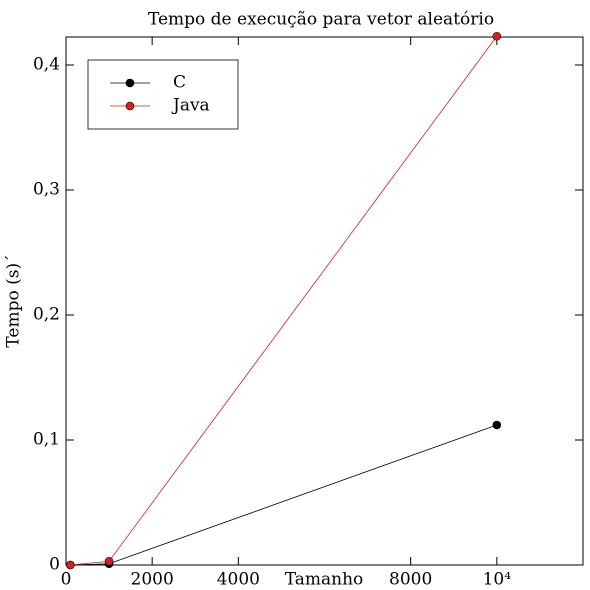 The height and width of the screenshot is (590, 590). What do you see at coordinates (66, 580) in the screenshot?
I see `x-tick-label: 0` at bounding box center [66, 580].